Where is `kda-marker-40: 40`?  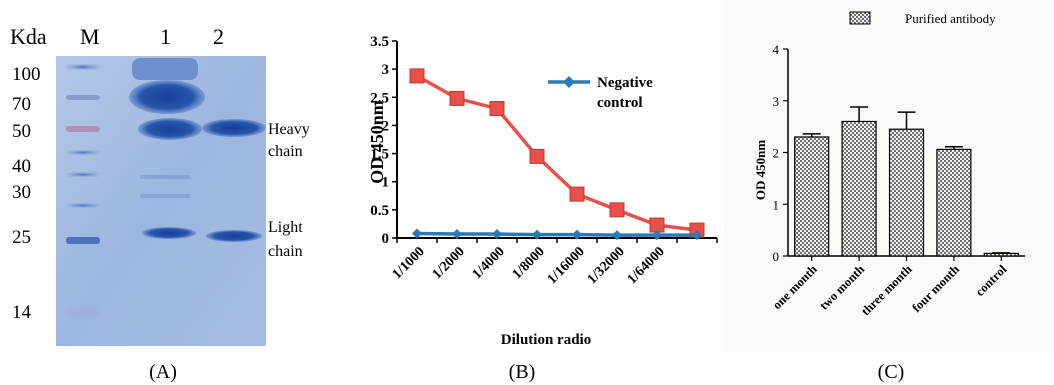 kda-marker-40: 40 is located at coordinates (21, 166).